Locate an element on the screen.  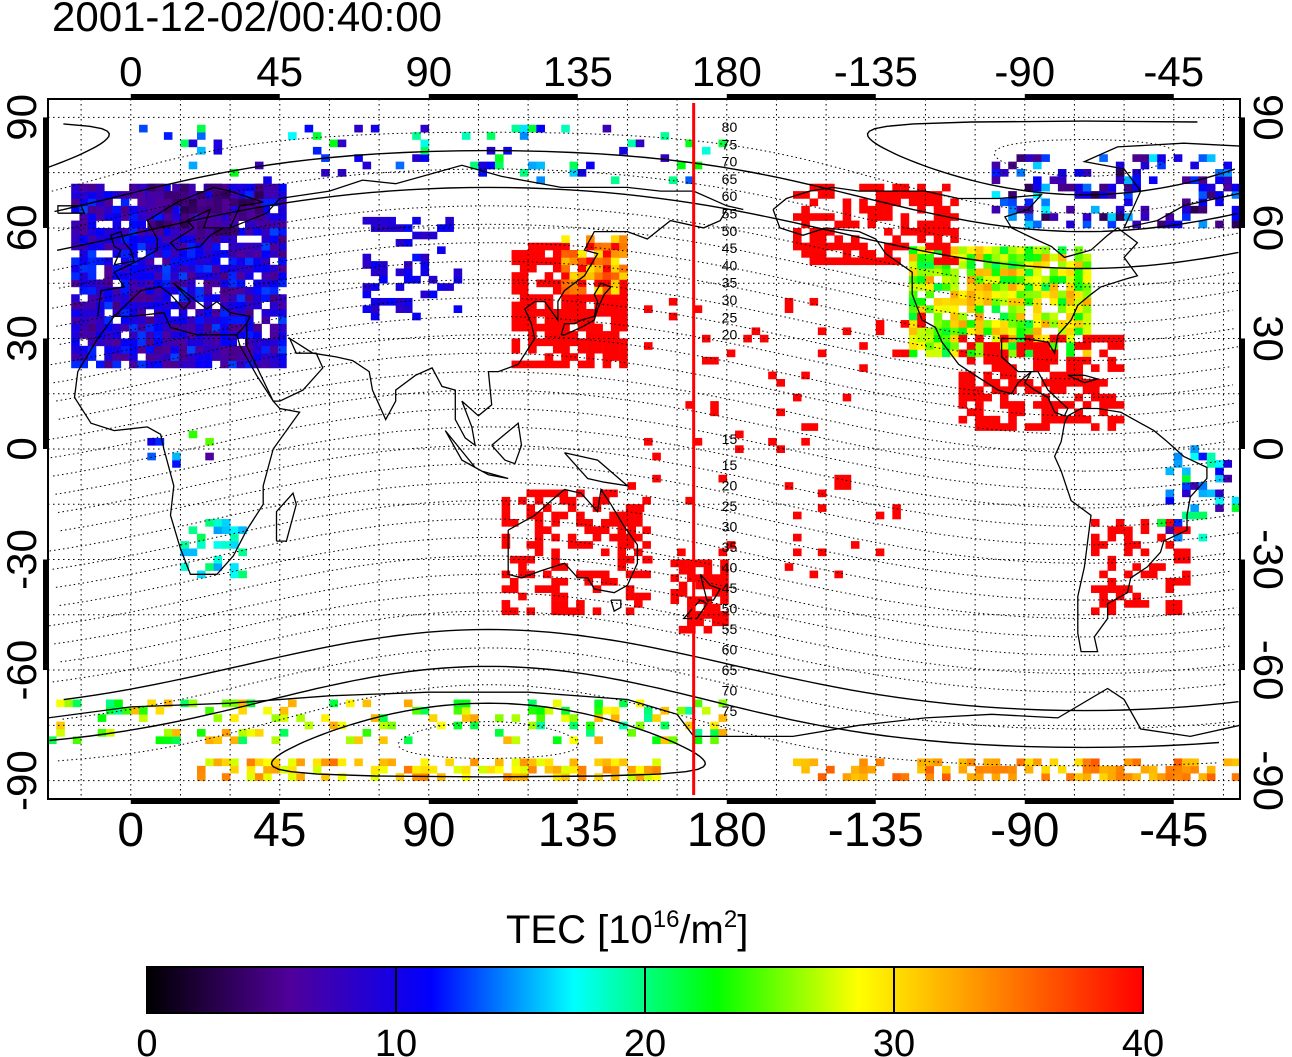
lon-tick-label-top: 45 is located at coordinates (279, 71).